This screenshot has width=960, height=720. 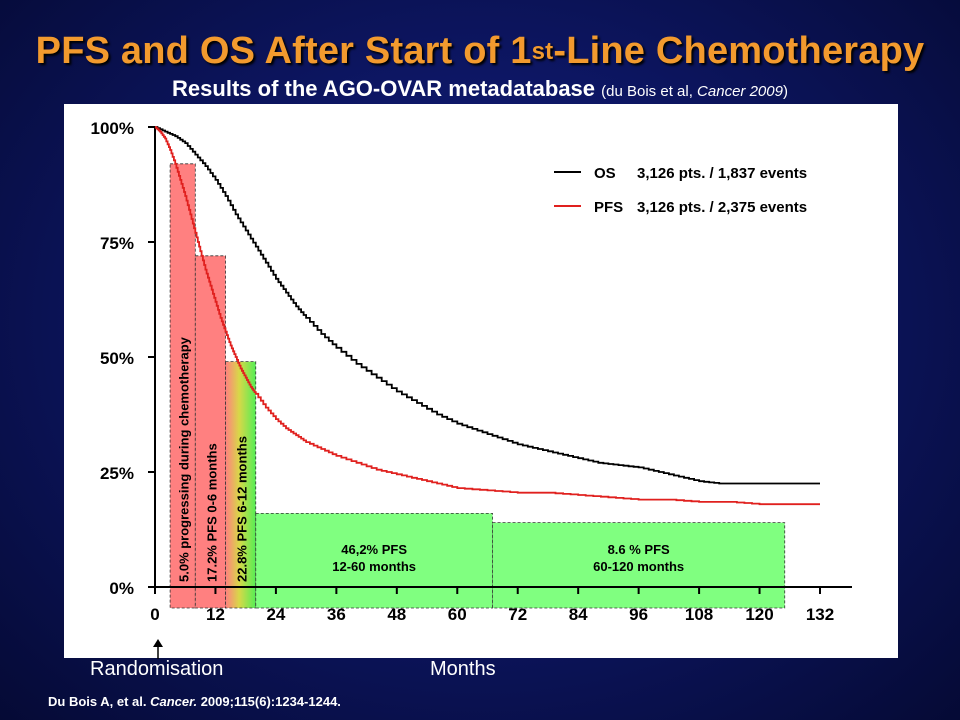 What do you see at coordinates (174, 701) in the screenshot?
I see `citation-journal: Cancer.` at bounding box center [174, 701].